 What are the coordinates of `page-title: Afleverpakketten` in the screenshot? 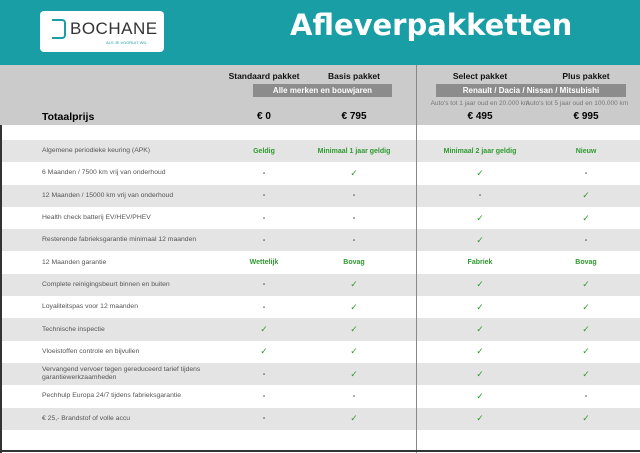 It's located at (431, 25).